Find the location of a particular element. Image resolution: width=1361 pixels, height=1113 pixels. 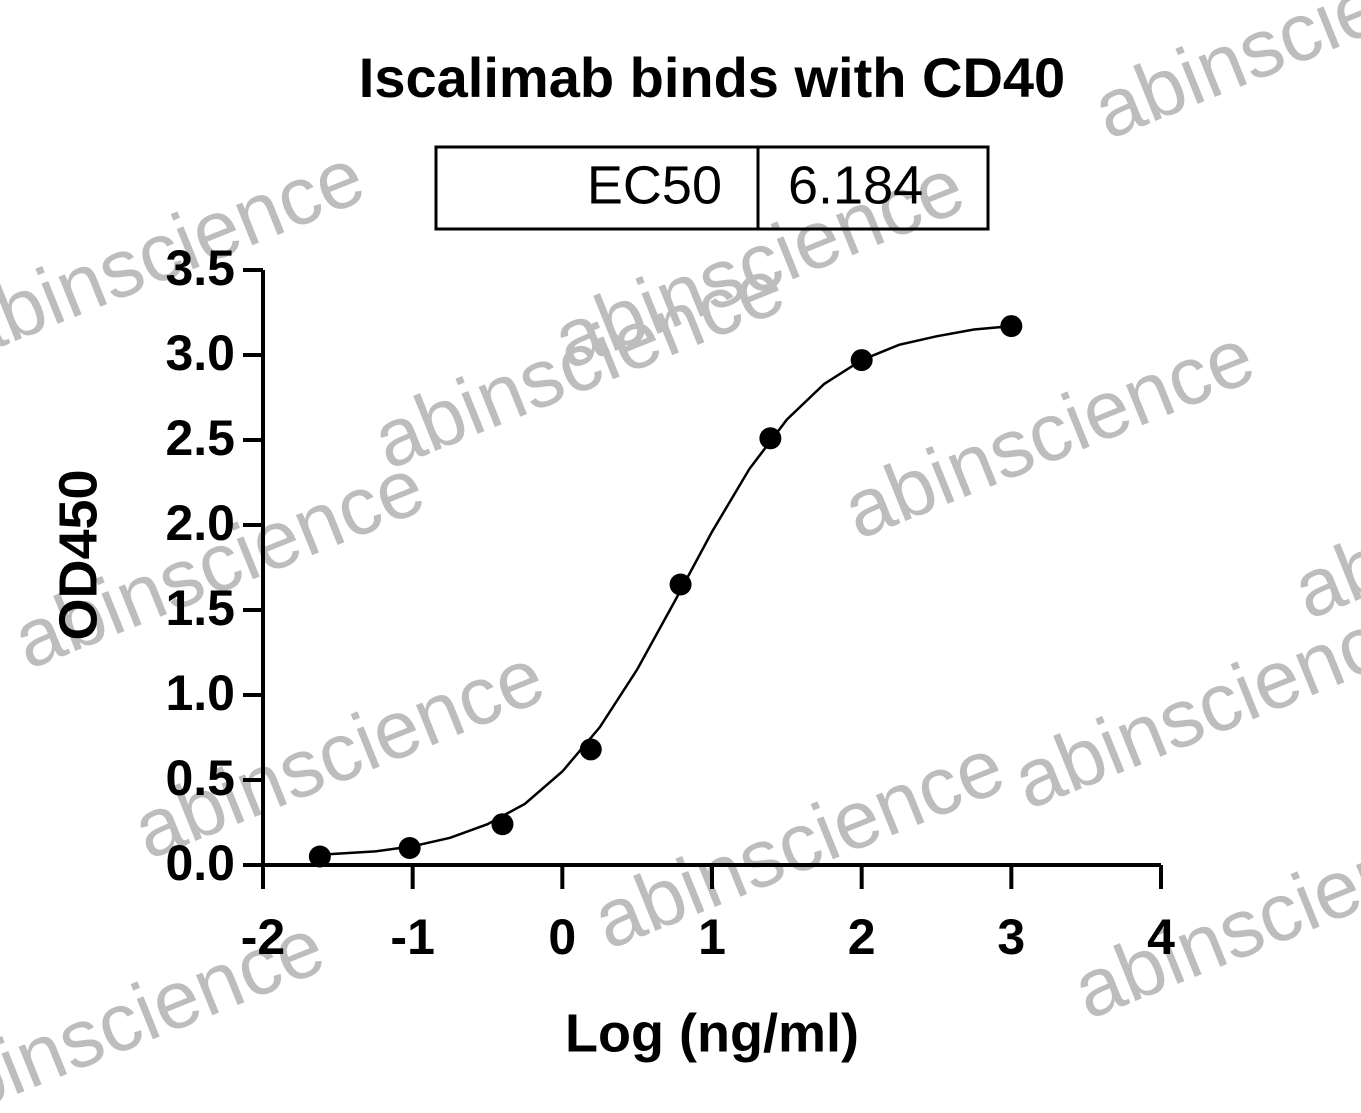

y-tick-label: 2.0 is located at coordinates (200, 523).